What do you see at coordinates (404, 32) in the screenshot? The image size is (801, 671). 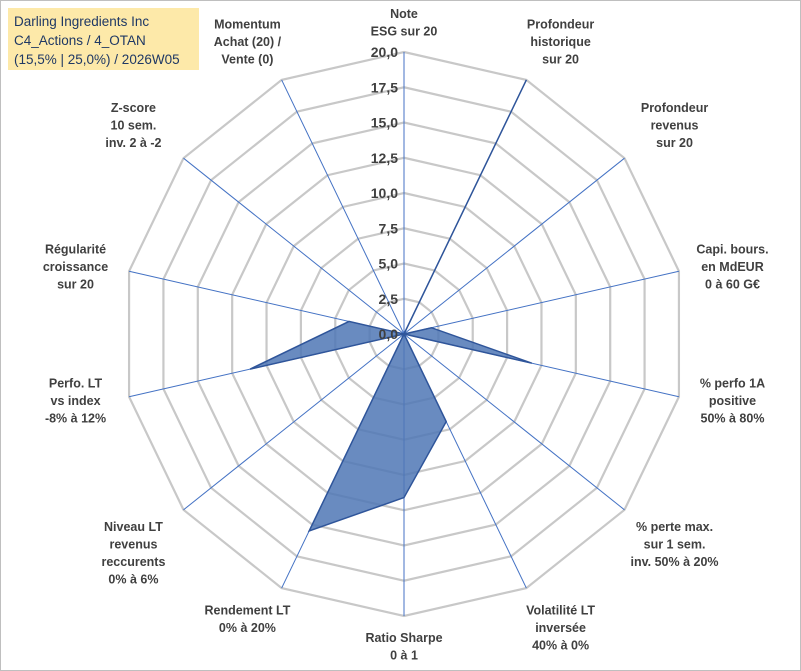 I see `axis-label-0-line-1: ESG sur 20` at bounding box center [404, 32].